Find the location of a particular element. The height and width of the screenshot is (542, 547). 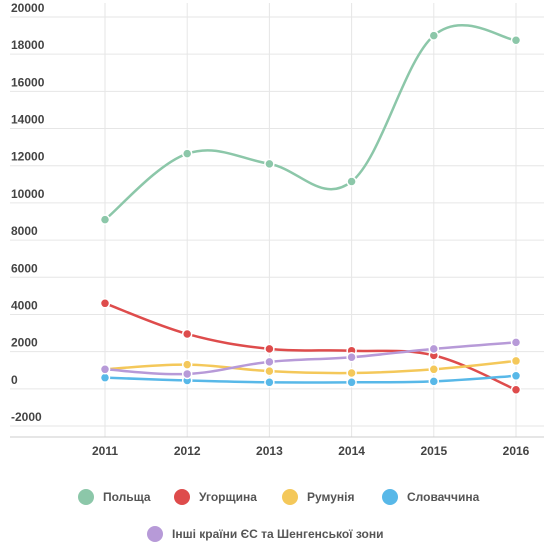

y-tick-label: 10000 is located at coordinates (28, 194).